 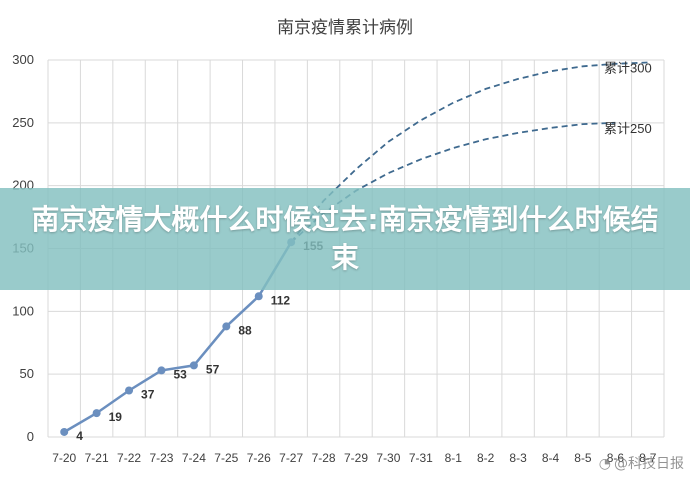 What do you see at coordinates (180, 374) in the screenshot?
I see `data-label: 53` at bounding box center [180, 374].